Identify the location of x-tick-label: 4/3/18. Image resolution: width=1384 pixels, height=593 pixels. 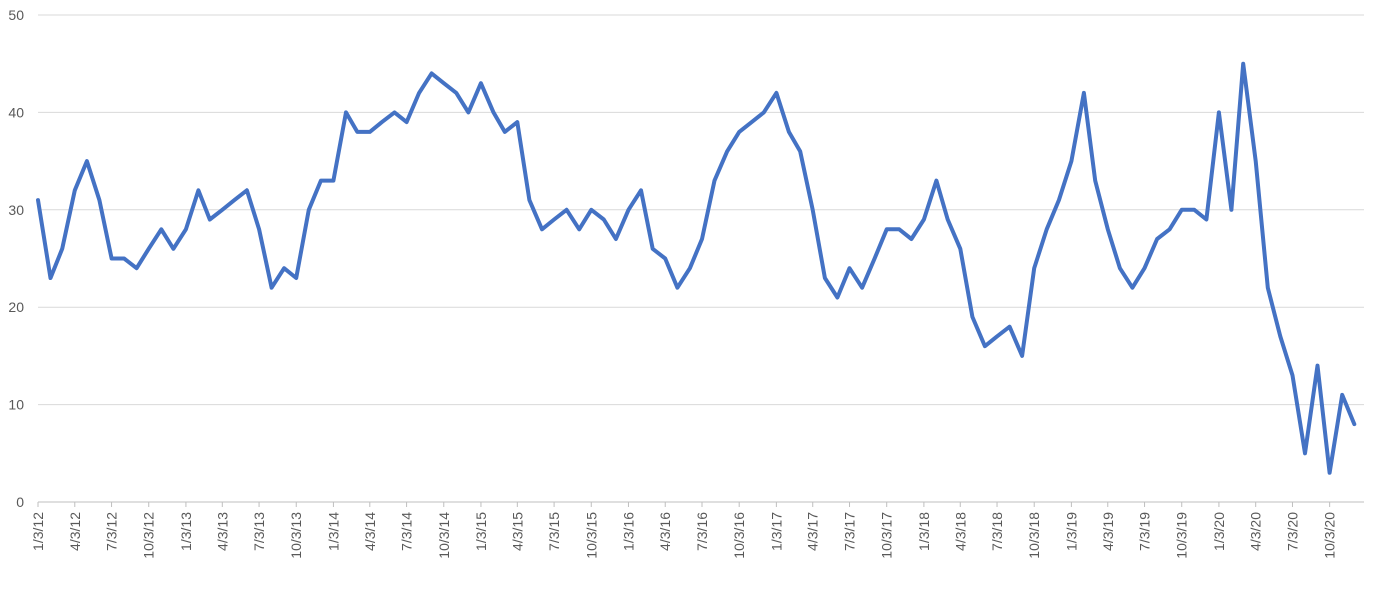
(960, 531).